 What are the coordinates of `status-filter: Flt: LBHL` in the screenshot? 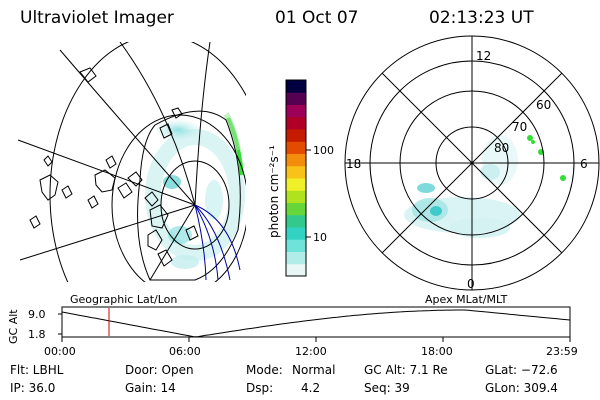 It's located at (37, 370).